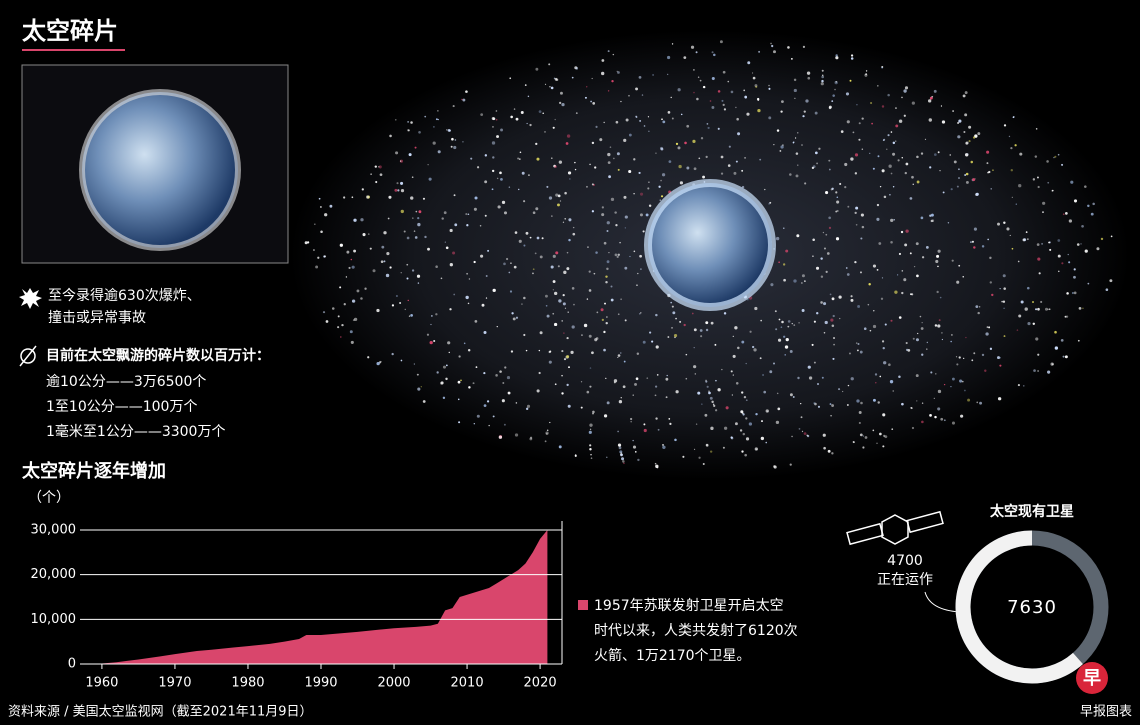 The width and height of the screenshot is (1140, 725). What do you see at coordinates (320, 683) in the screenshot?
I see `x-tick-label: 1990` at bounding box center [320, 683].